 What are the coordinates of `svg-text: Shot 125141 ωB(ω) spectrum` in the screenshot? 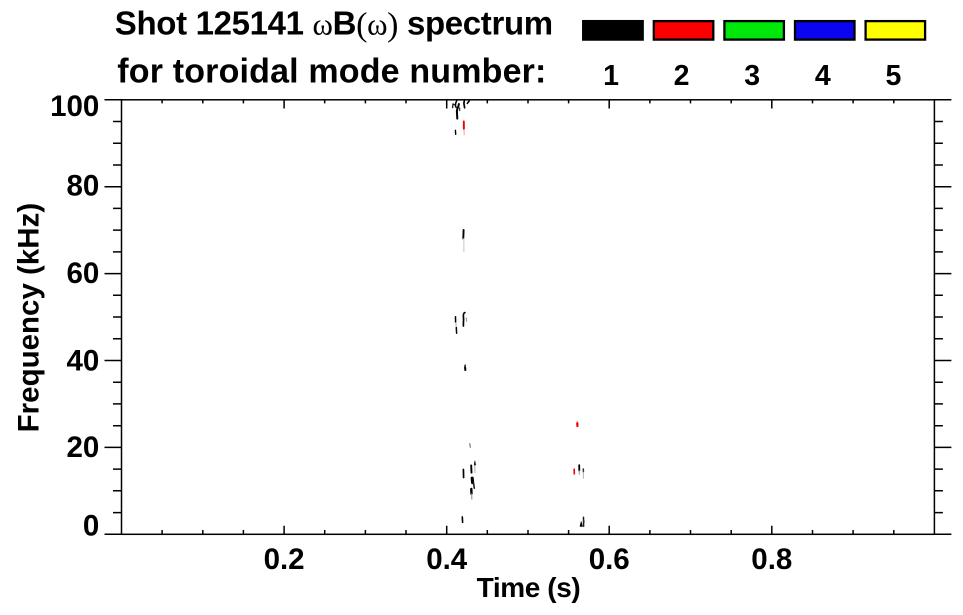 It's located at (334, 23).